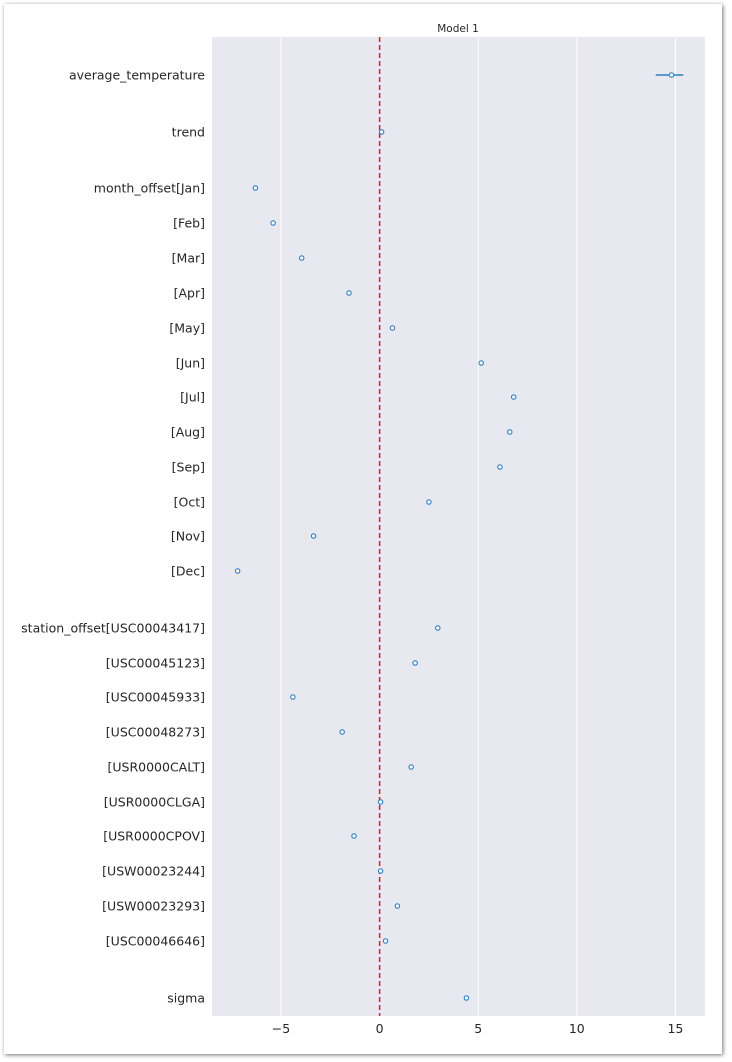 The width and height of the screenshot is (732, 1062). Describe the element at coordinates (189, 502) in the screenshot. I see `row-label: [Oct]` at that location.